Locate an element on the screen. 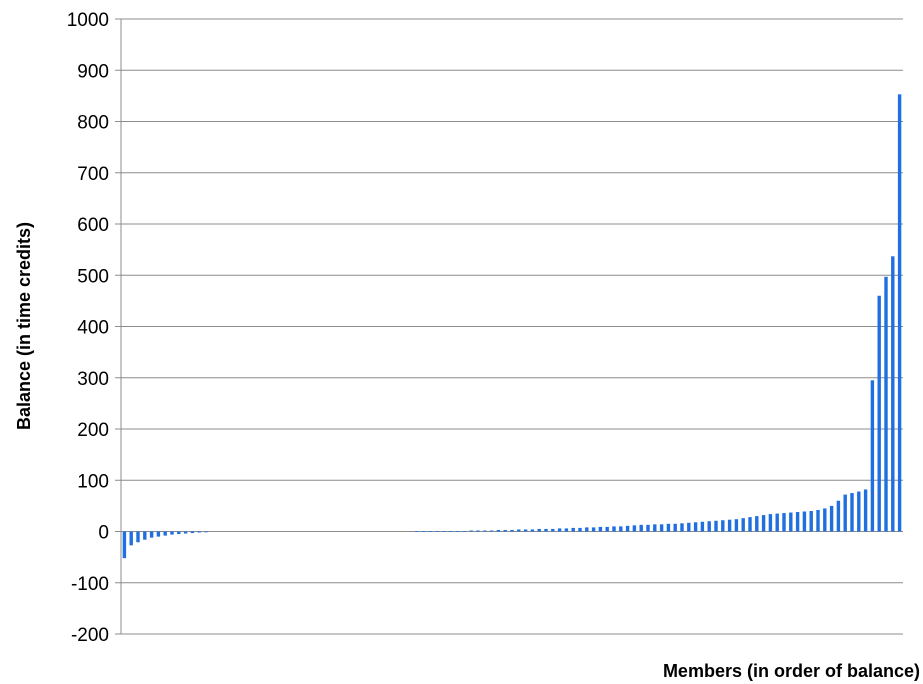 The width and height of the screenshot is (923, 684). y-tick-label: 300 is located at coordinates (93, 379).